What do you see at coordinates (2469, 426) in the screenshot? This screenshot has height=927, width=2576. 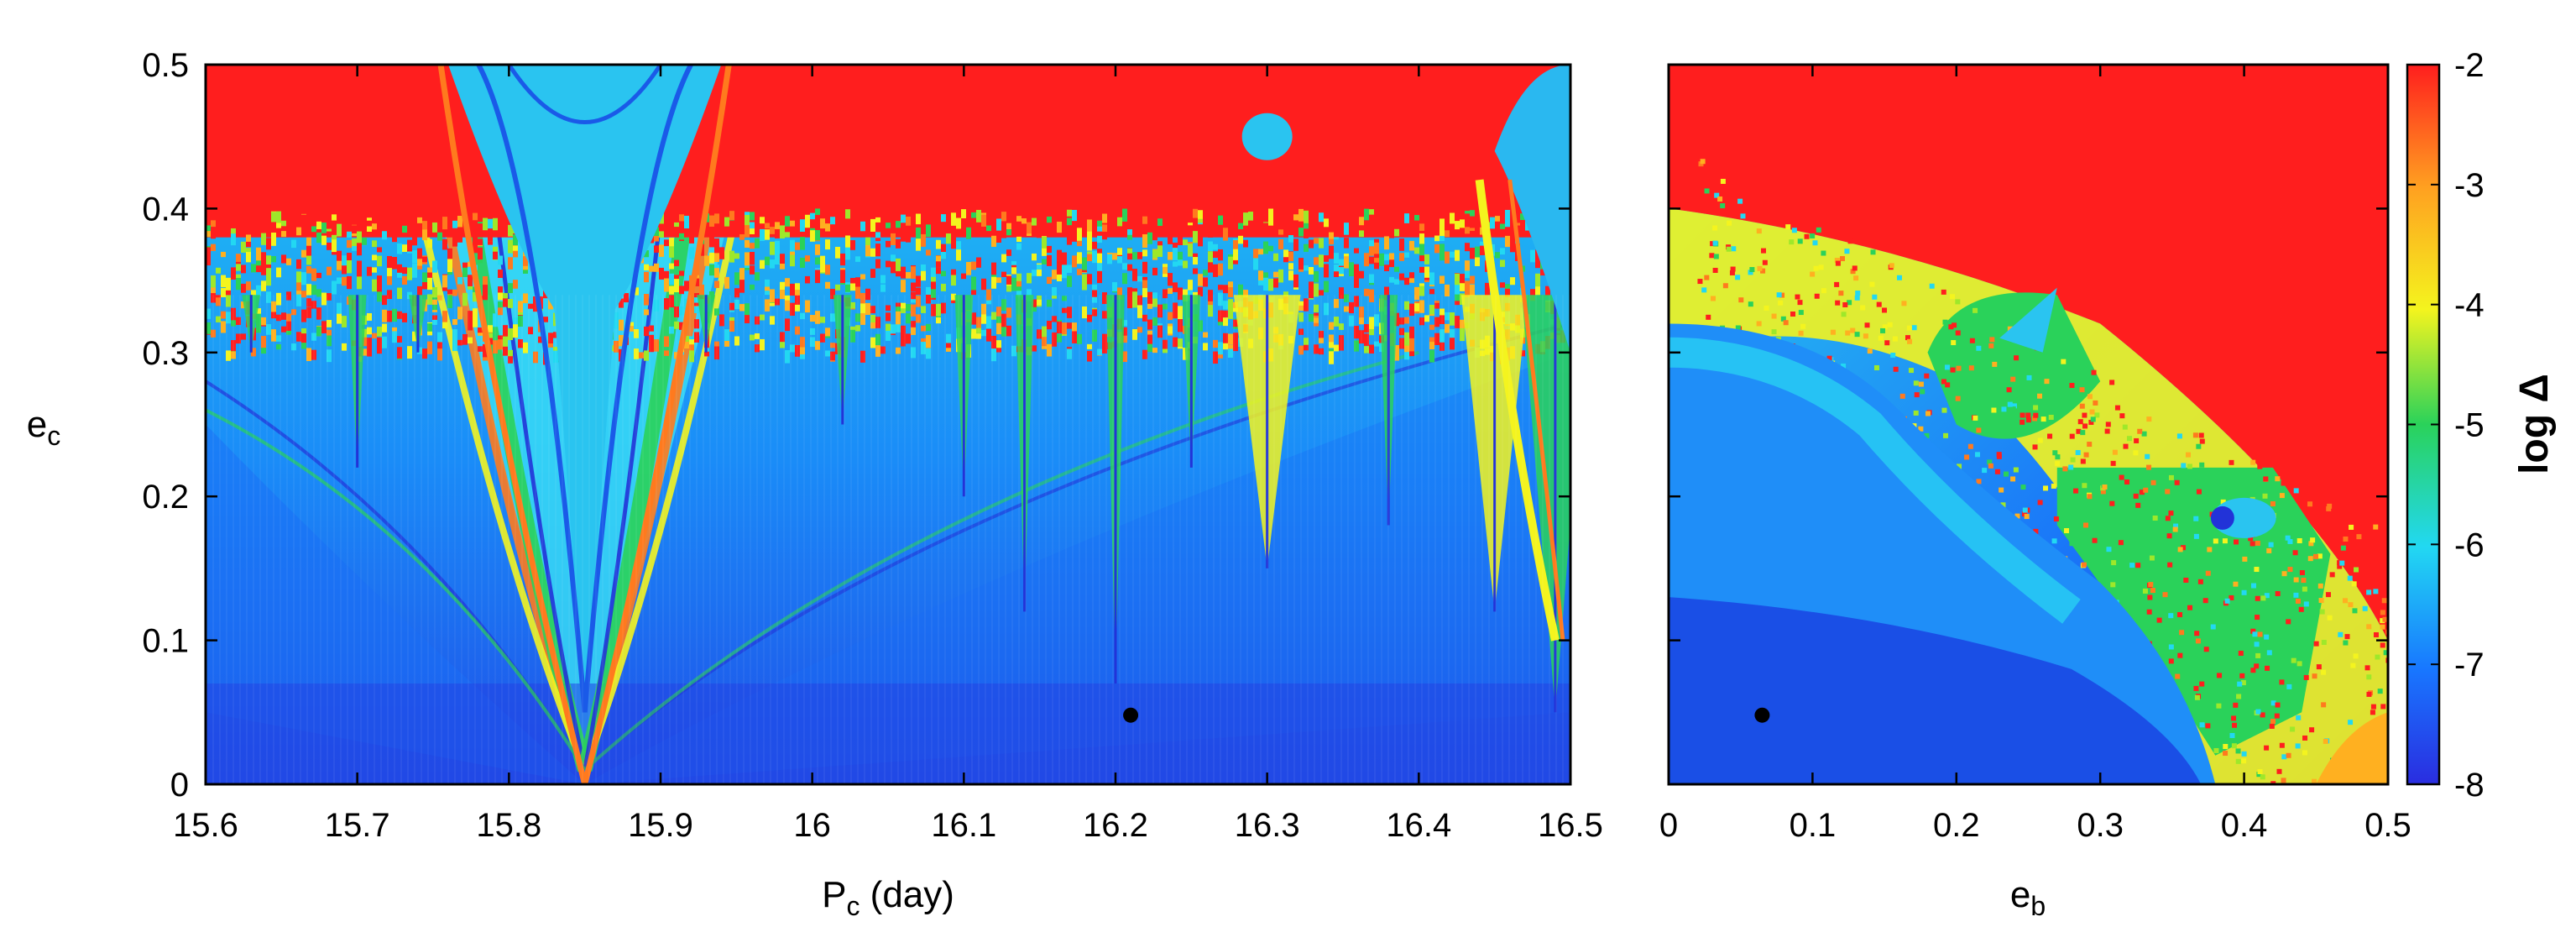 I see `colorbar-tick-label: -5` at bounding box center [2469, 426].